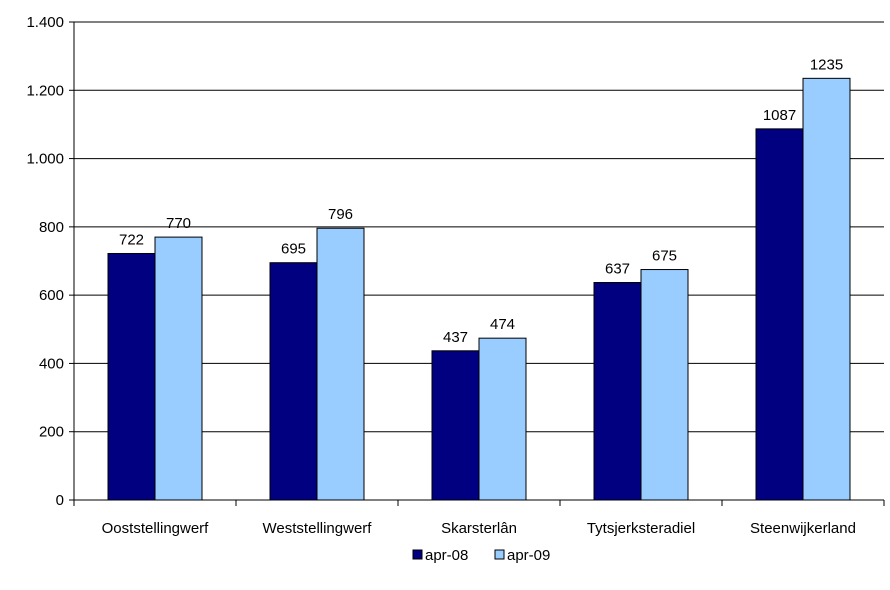  What do you see at coordinates (293, 249) in the screenshot?
I see `data-label: 695` at bounding box center [293, 249].